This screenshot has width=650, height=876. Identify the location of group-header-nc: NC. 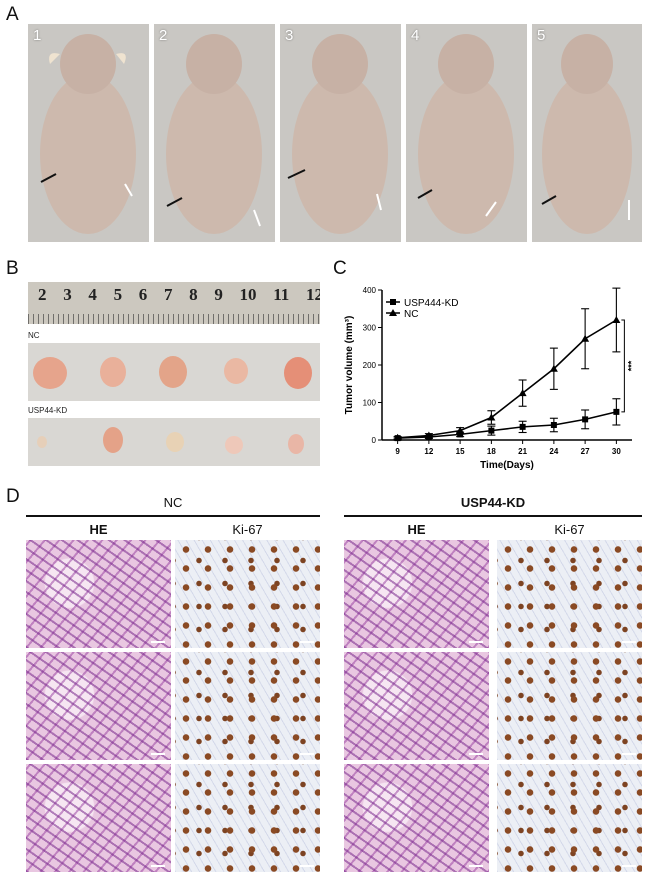
(173, 502).